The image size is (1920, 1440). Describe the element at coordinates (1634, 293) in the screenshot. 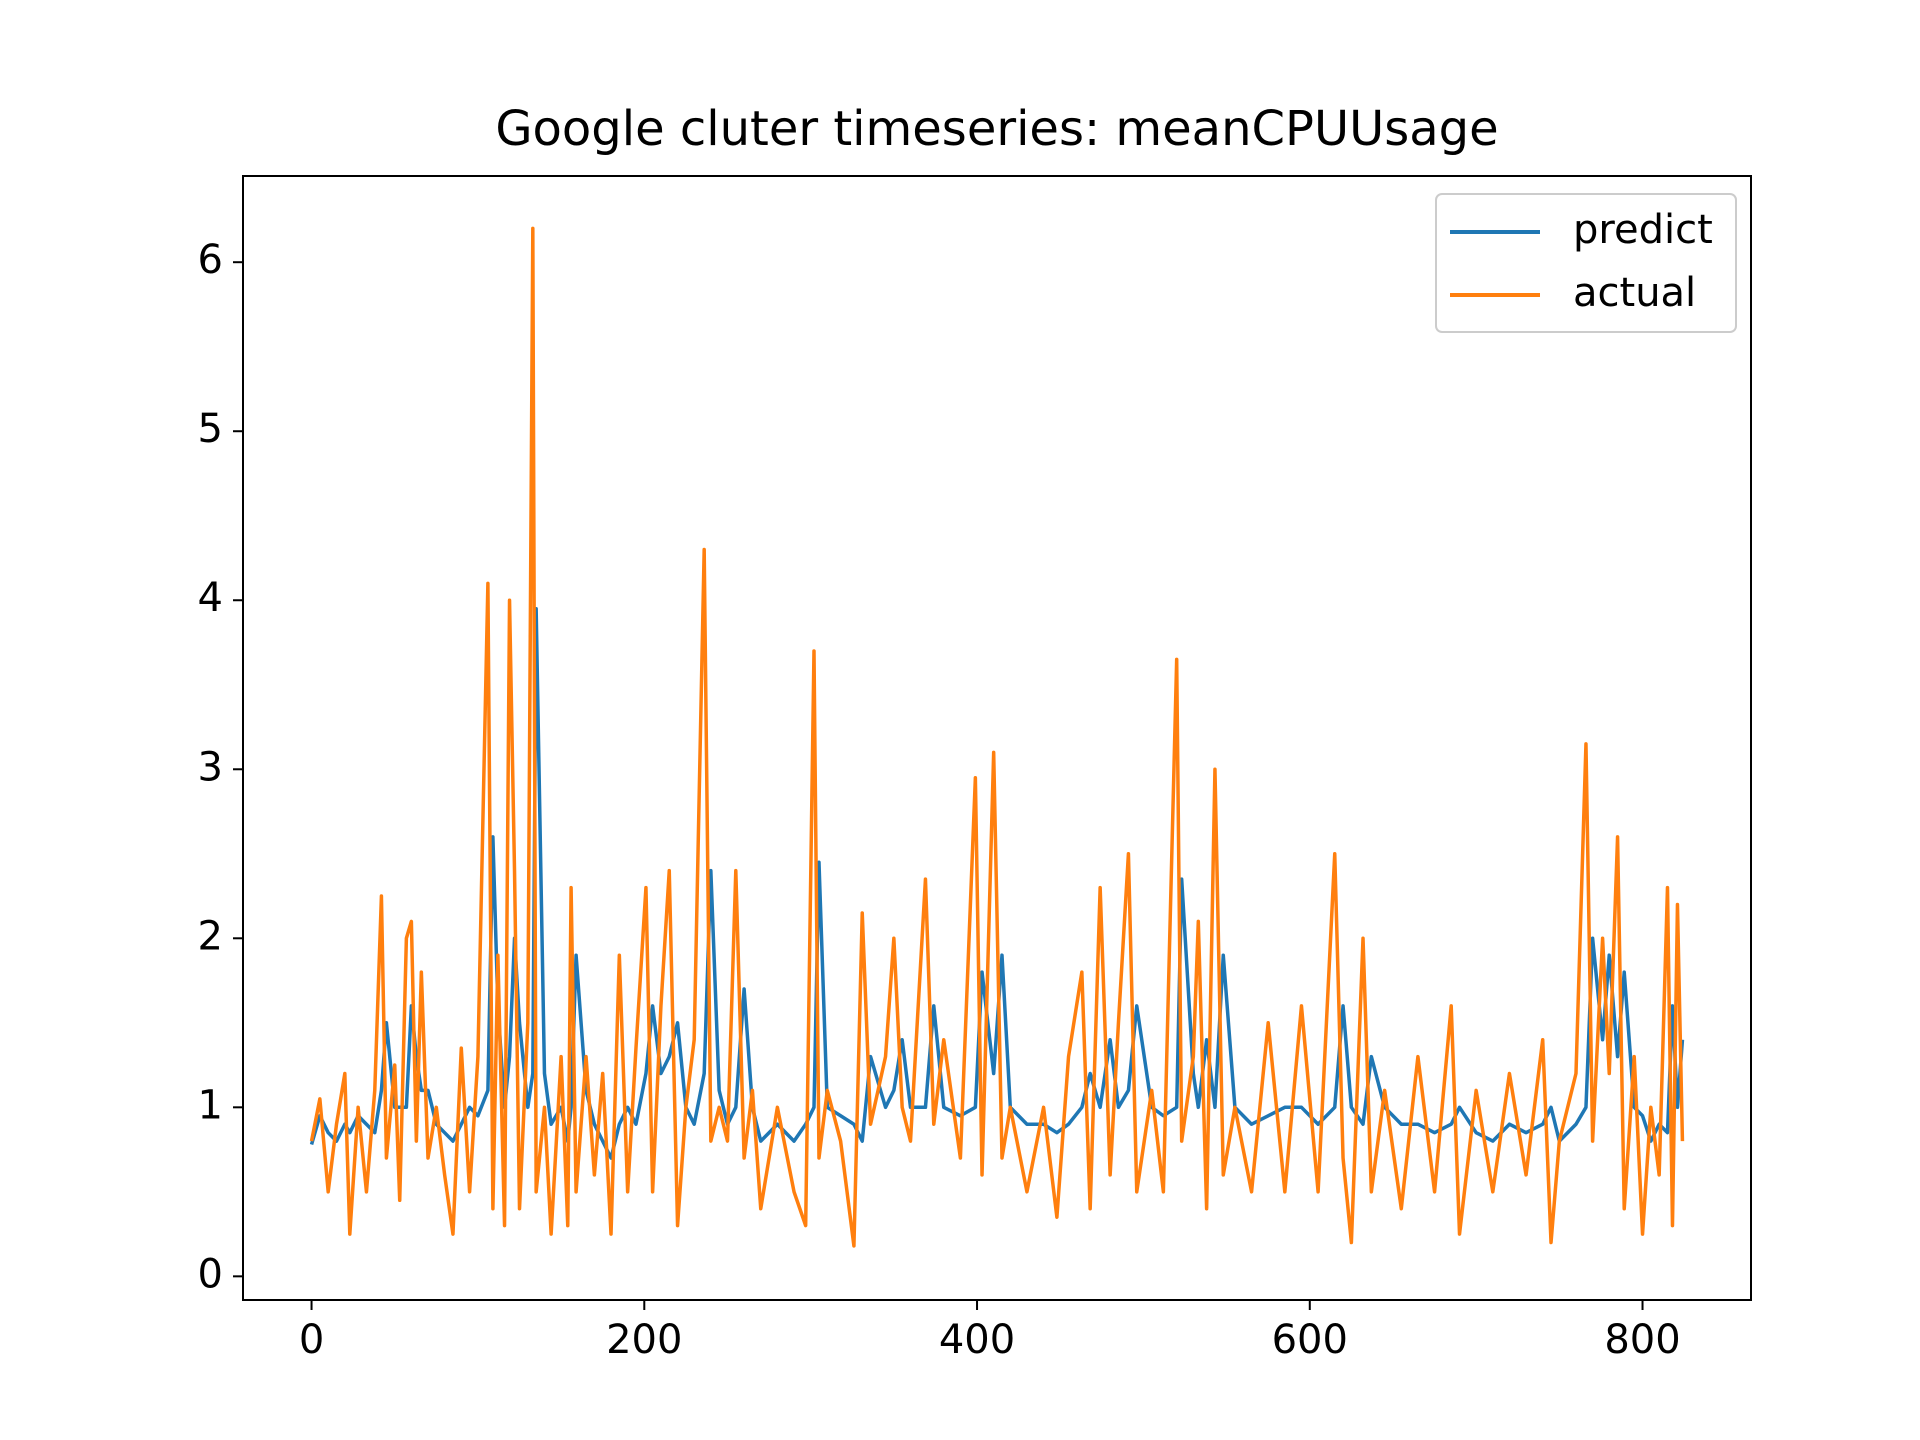

I see `legend-label: actual` at that location.